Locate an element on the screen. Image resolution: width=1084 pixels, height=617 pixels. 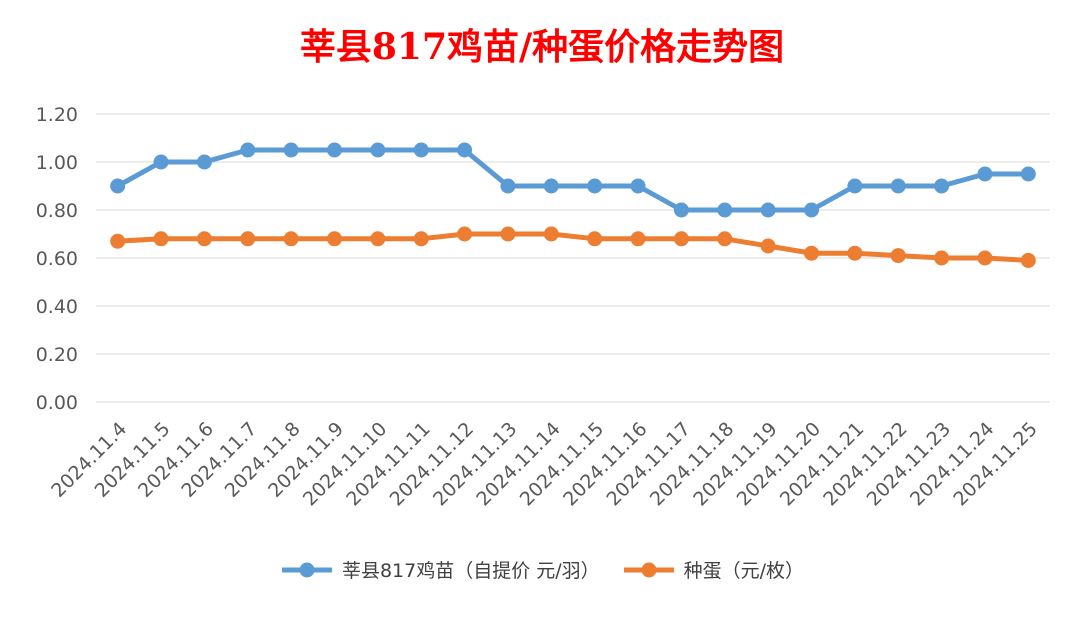
legend-label-chicks: 莘县817鸡苗（自提价 元/羽） is located at coordinates (470, 571).